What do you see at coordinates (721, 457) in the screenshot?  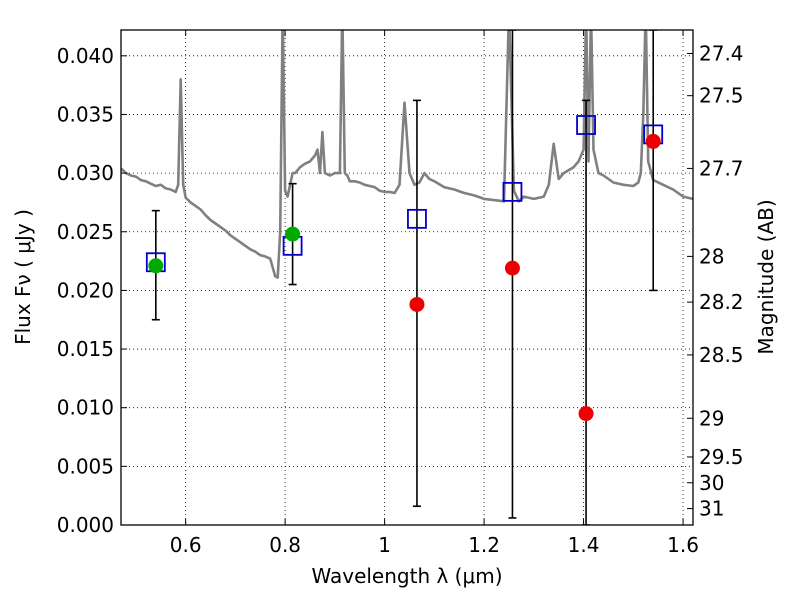 I see `magnitude-tick-label: 29.5` at bounding box center [721, 457].